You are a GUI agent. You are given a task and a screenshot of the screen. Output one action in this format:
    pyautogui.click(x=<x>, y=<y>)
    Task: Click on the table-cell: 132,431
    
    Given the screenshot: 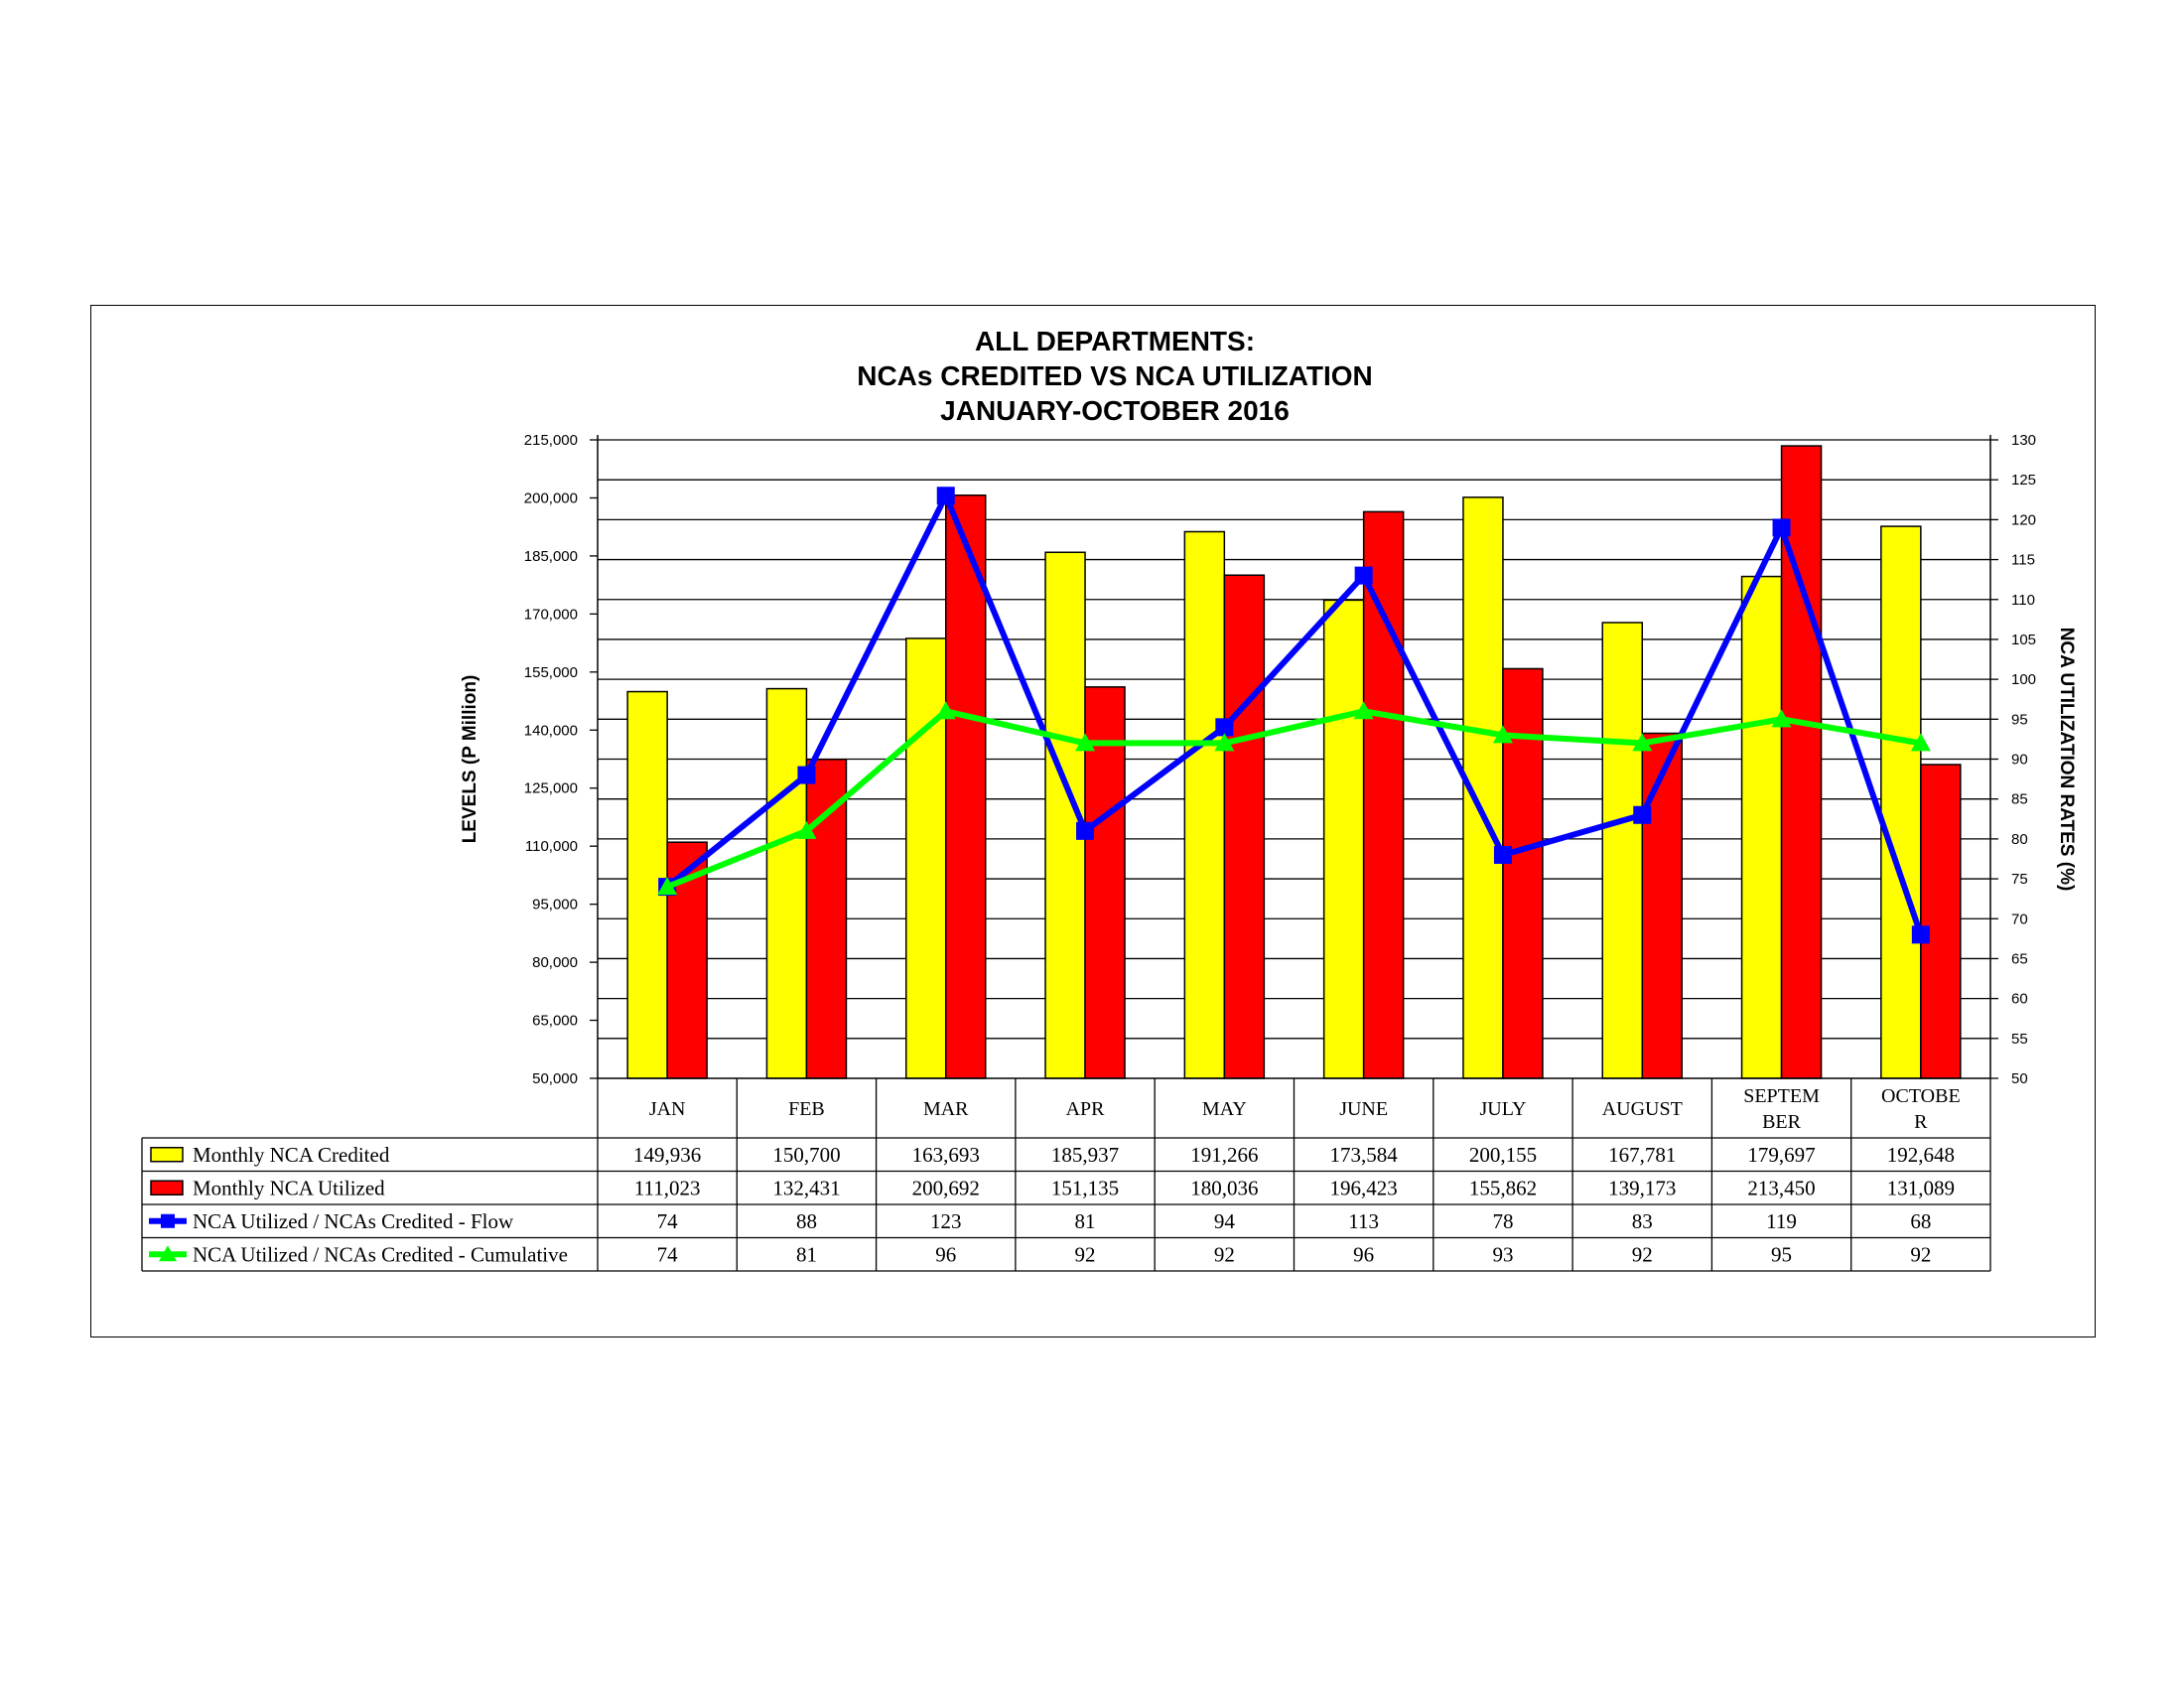 What is the action you would take?
    pyautogui.click(x=806, y=1187)
    